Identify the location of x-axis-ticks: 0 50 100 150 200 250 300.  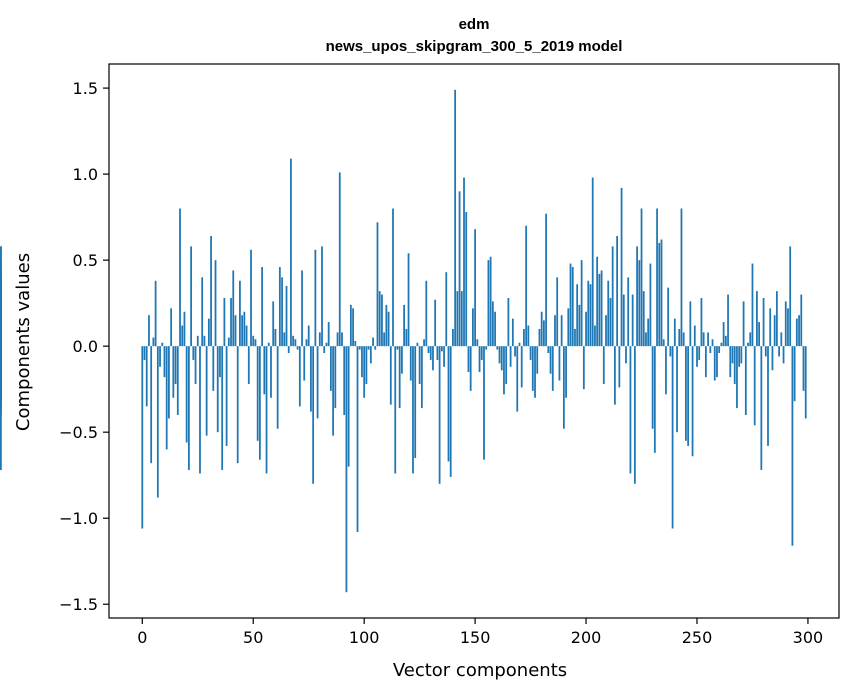
(480, 632).